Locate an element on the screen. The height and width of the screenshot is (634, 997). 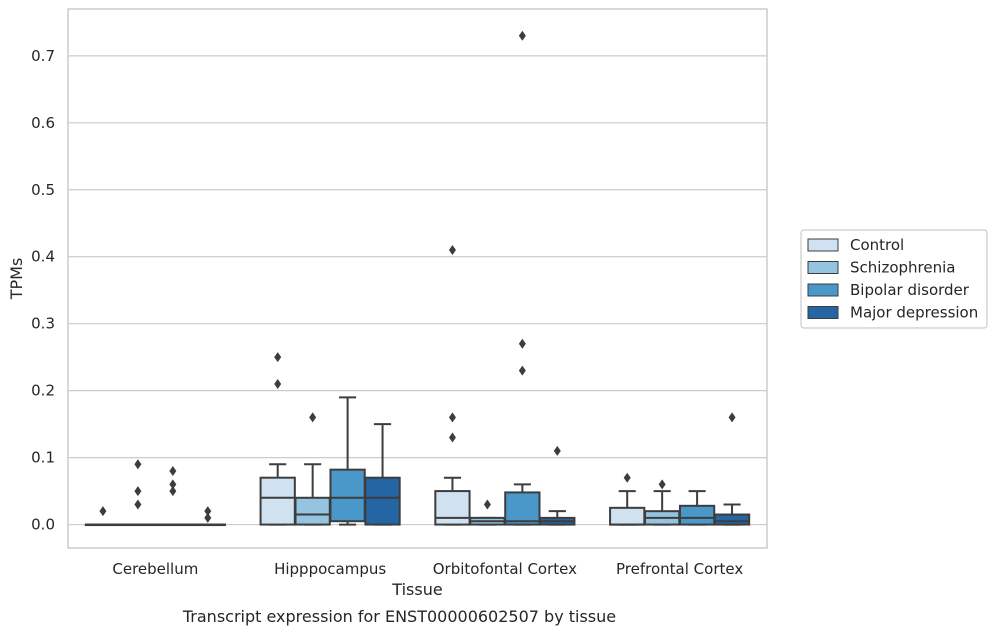
legend-label: Schizophrenia is located at coordinates (902, 268).